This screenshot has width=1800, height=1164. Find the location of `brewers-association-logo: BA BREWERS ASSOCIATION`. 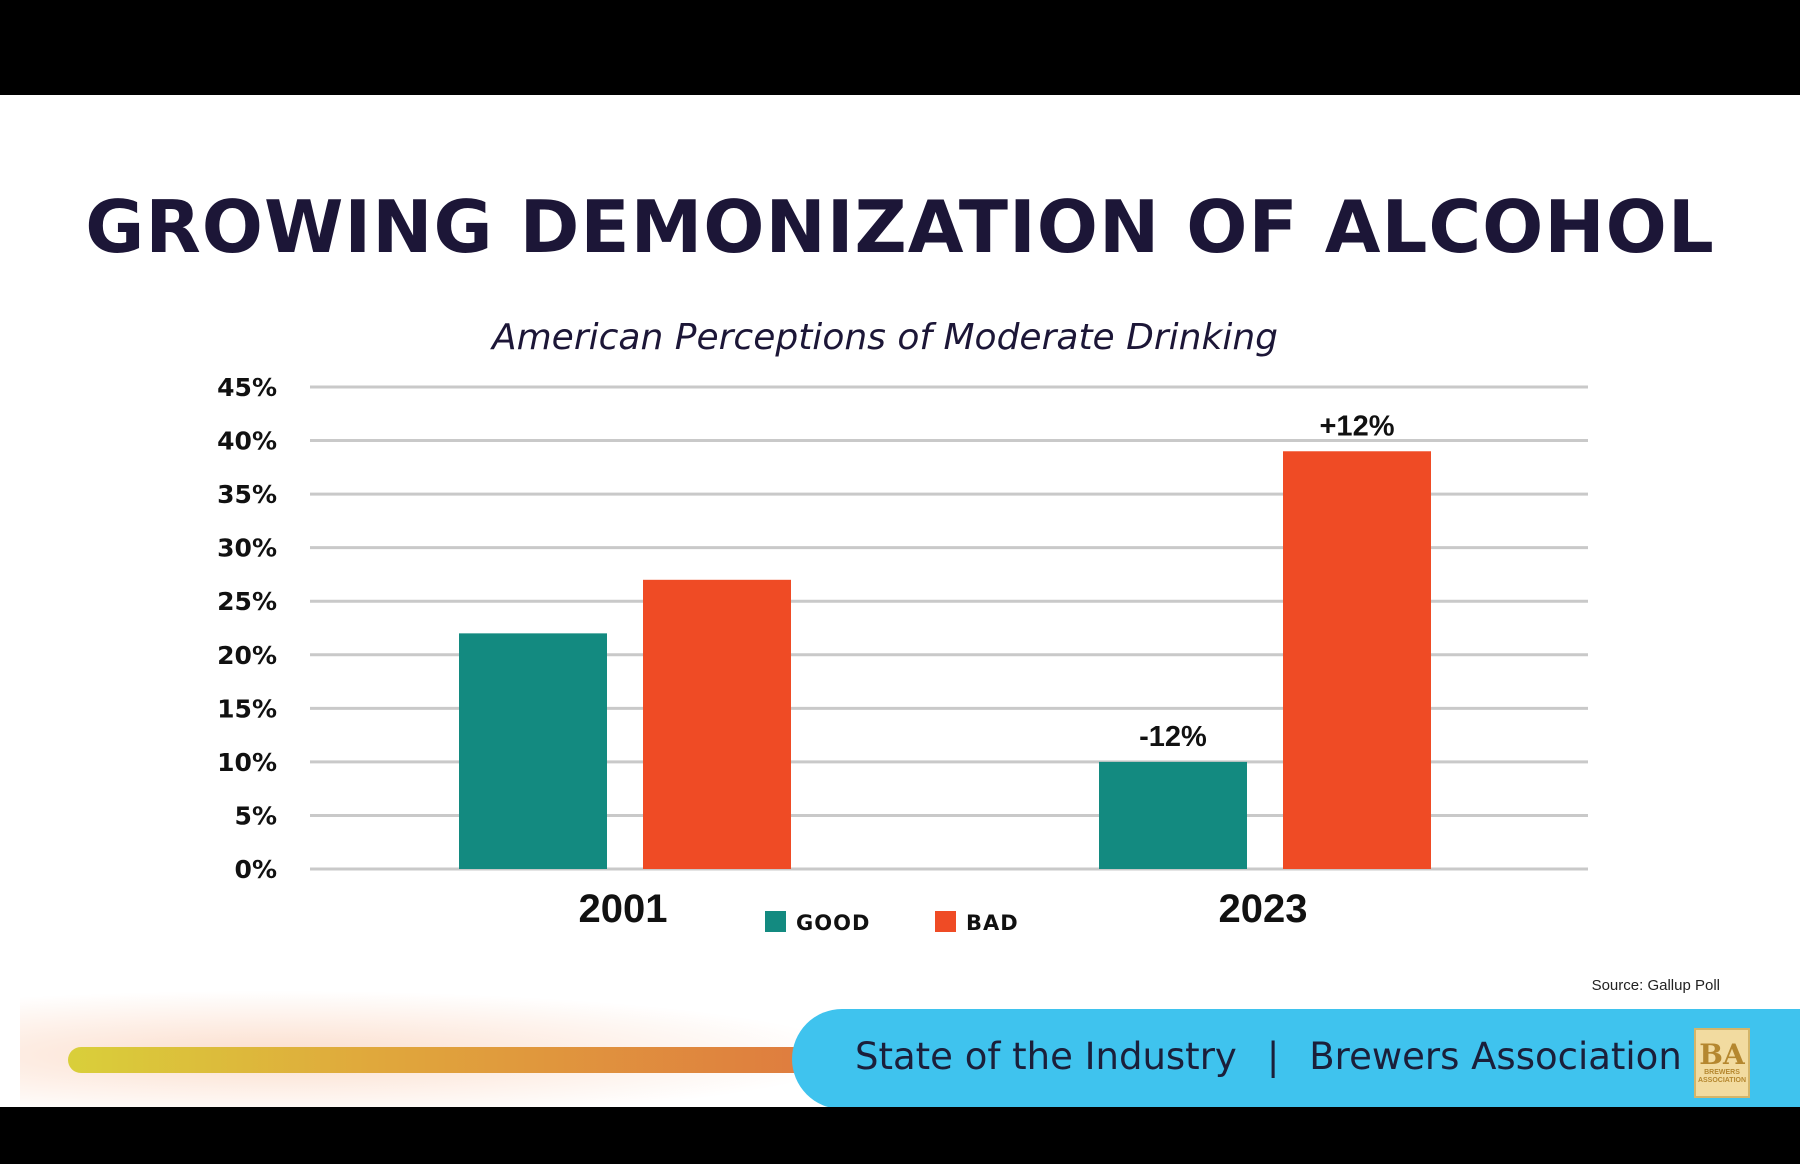

brewers-association-logo: BA BREWERS ASSOCIATION is located at coordinates (1722, 1063).